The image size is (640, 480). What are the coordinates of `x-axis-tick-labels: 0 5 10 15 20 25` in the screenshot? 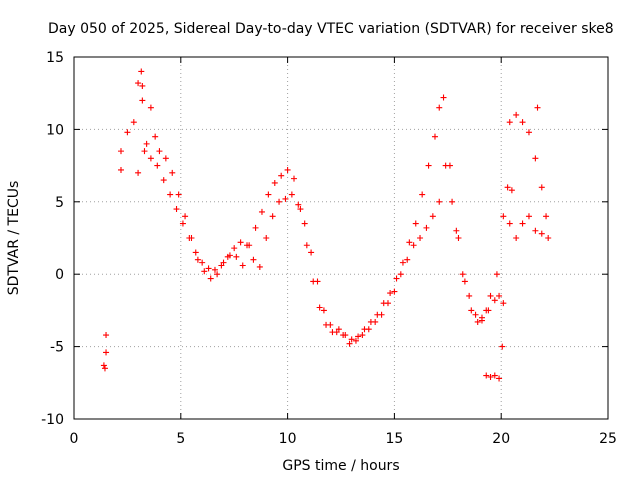 It's located at (343, 439).